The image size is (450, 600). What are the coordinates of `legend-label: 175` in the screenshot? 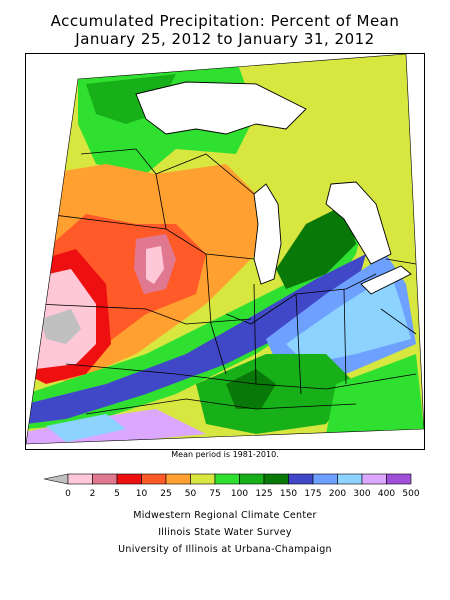 It's located at (312, 494).